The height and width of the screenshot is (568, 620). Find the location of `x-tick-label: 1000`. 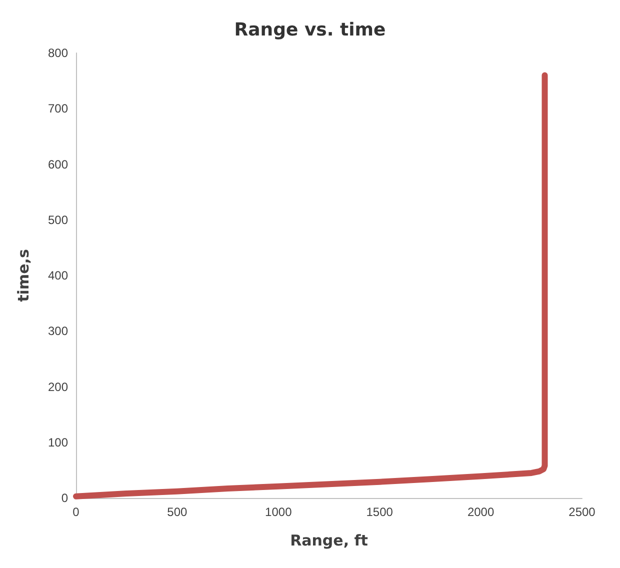

x-tick-label: 1000 is located at coordinates (278, 512).